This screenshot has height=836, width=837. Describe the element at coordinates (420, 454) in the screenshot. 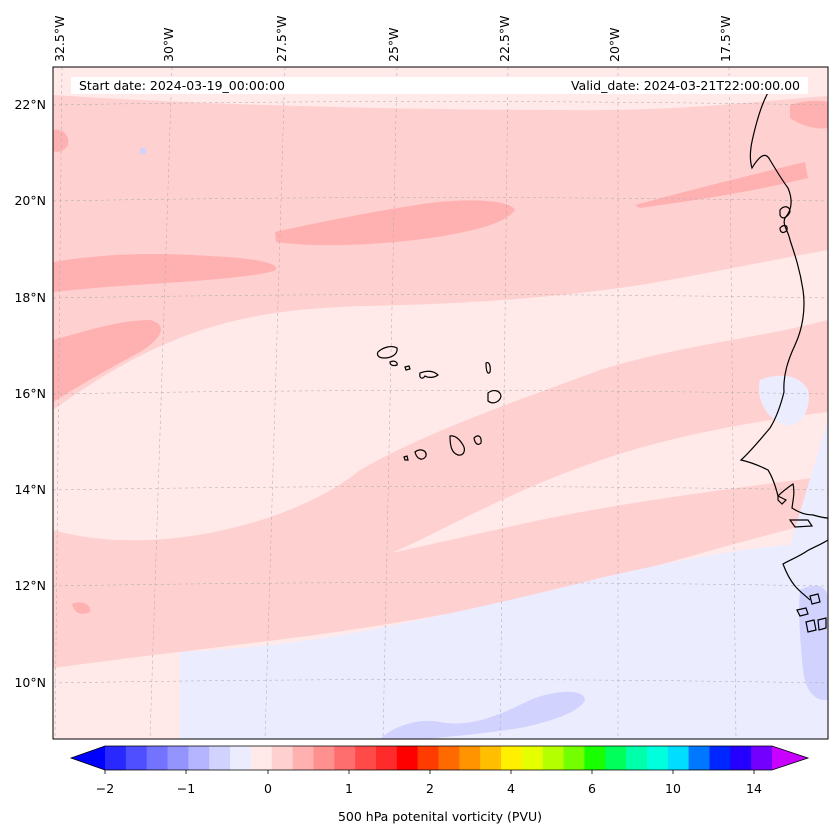

I see `island-fogo` at that location.